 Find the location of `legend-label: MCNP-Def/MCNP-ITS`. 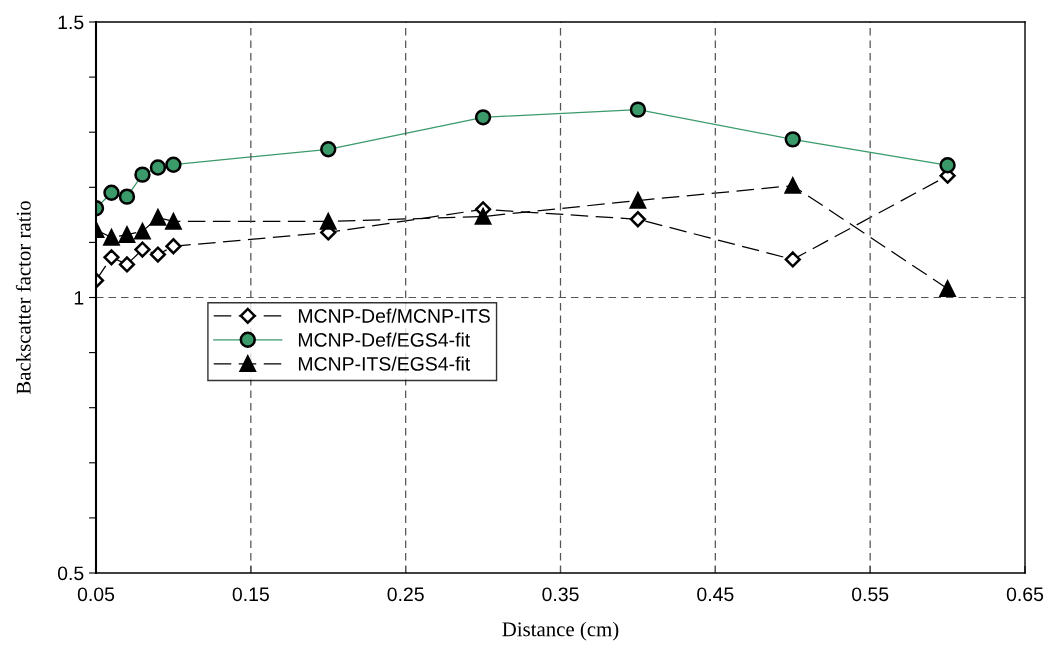

legend-label: MCNP-Def/MCNP-ITS is located at coordinates (394, 315).